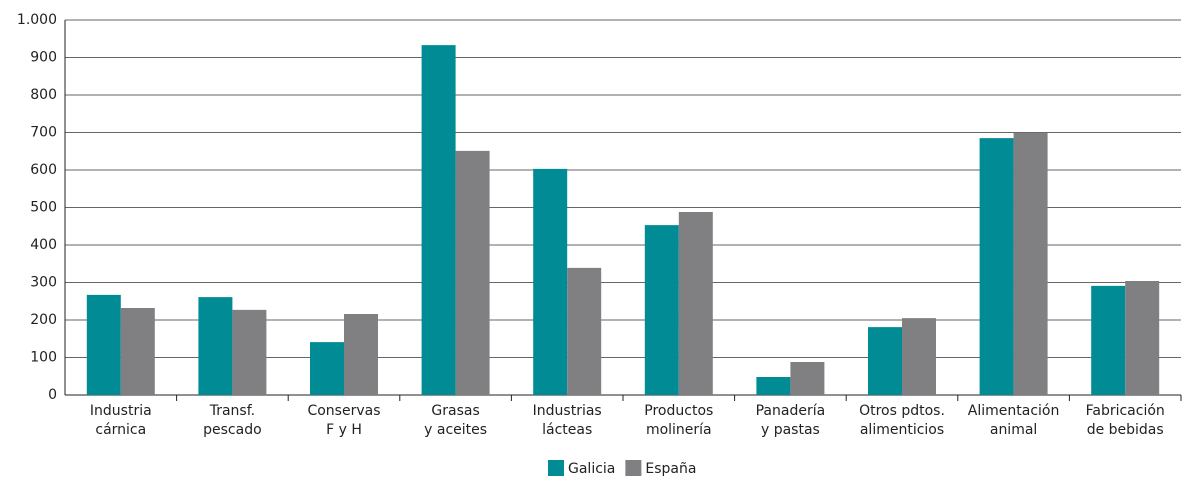 This screenshot has width=1183, height=481. Describe the element at coordinates (902, 411) in the screenshot. I see `x-tick-label: Otros pdtos.` at that location.